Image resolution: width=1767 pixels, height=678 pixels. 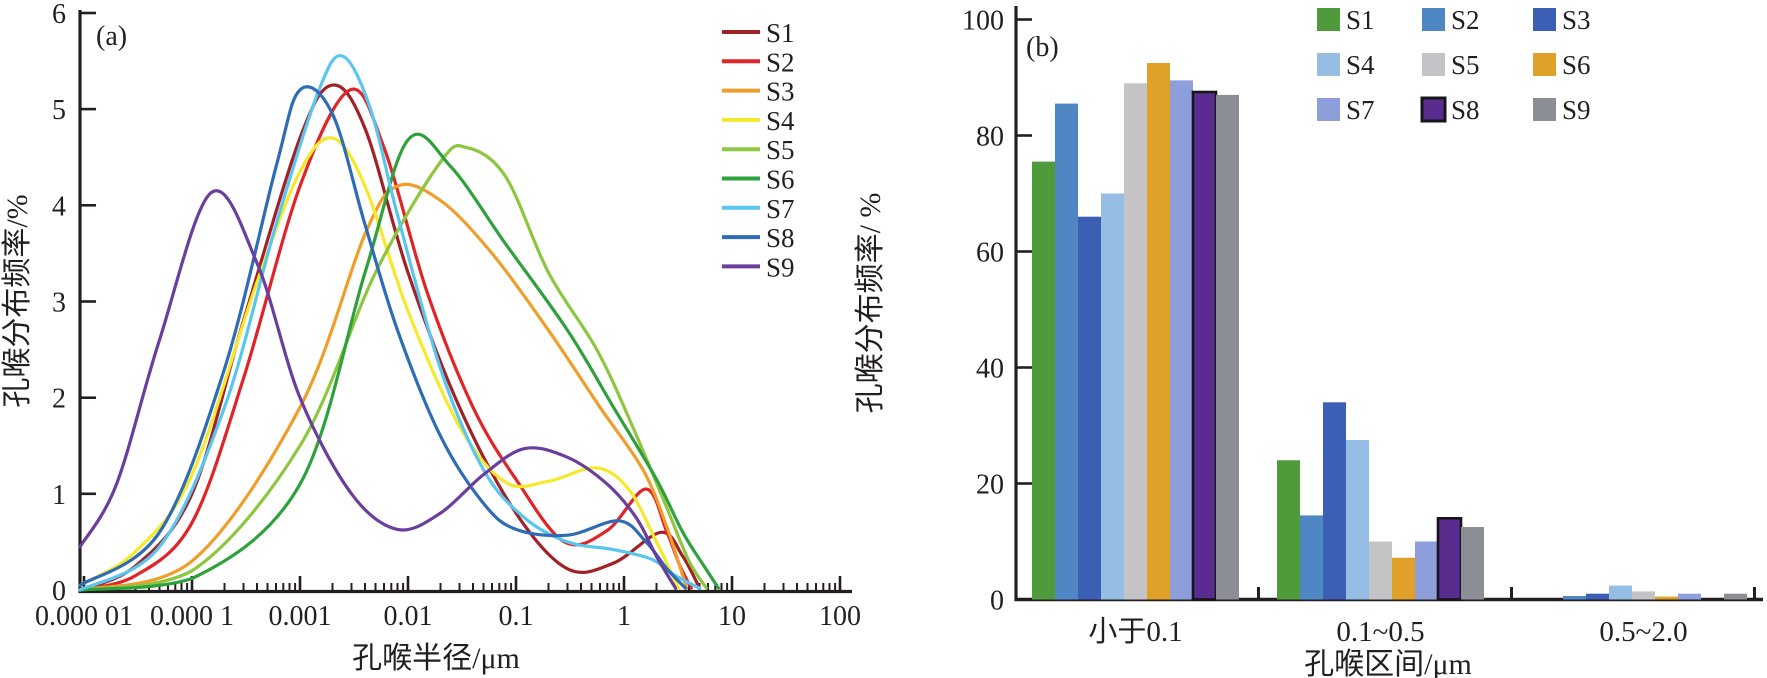 I want to click on panel-a-xlabel: 孔喉半径/μm, so click(x=436, y=658).